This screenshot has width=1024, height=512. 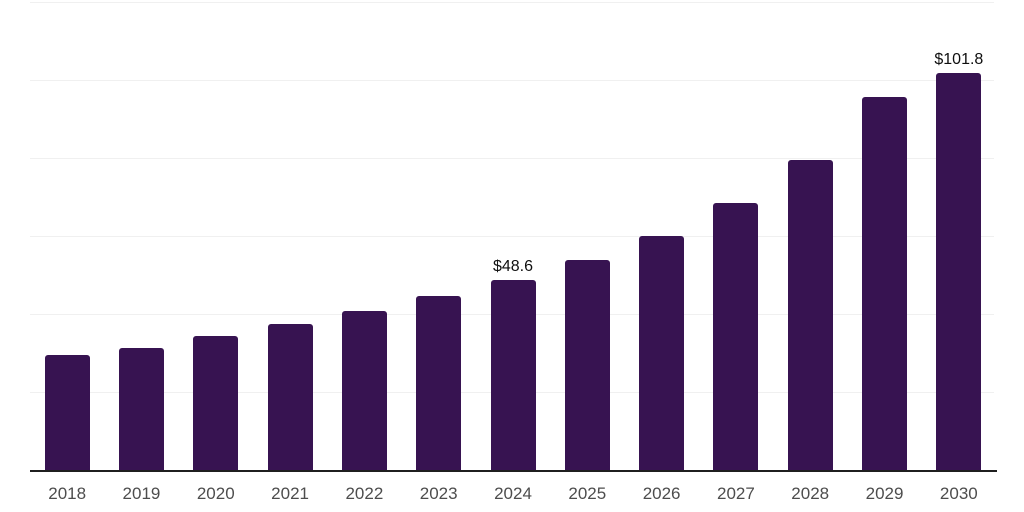 I want to click on bar-2026, so click(x=662, y=353).